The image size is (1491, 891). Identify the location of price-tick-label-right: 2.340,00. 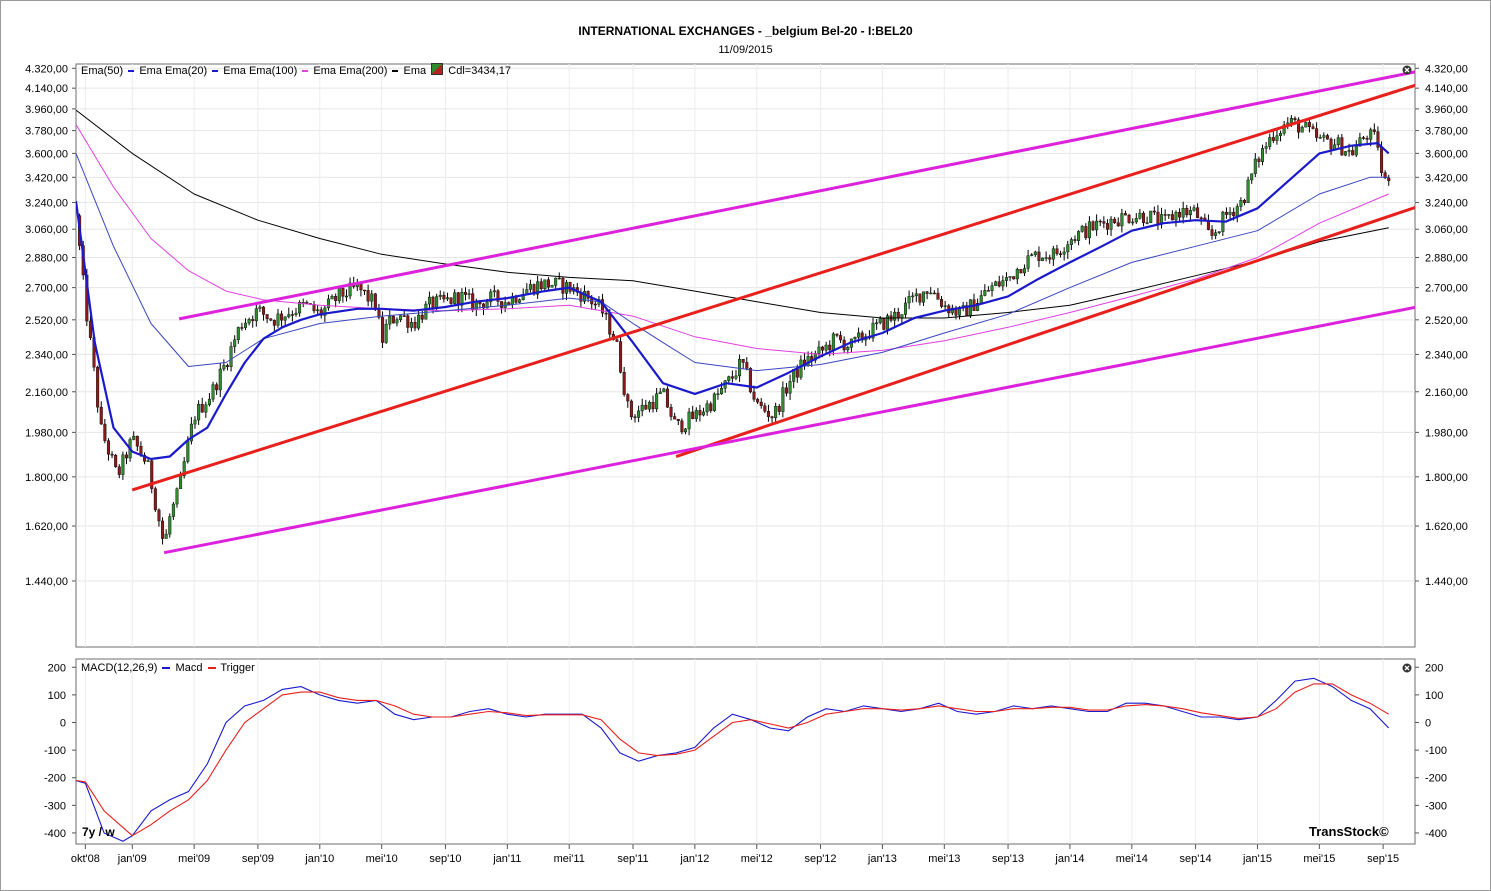
(1446, 355).